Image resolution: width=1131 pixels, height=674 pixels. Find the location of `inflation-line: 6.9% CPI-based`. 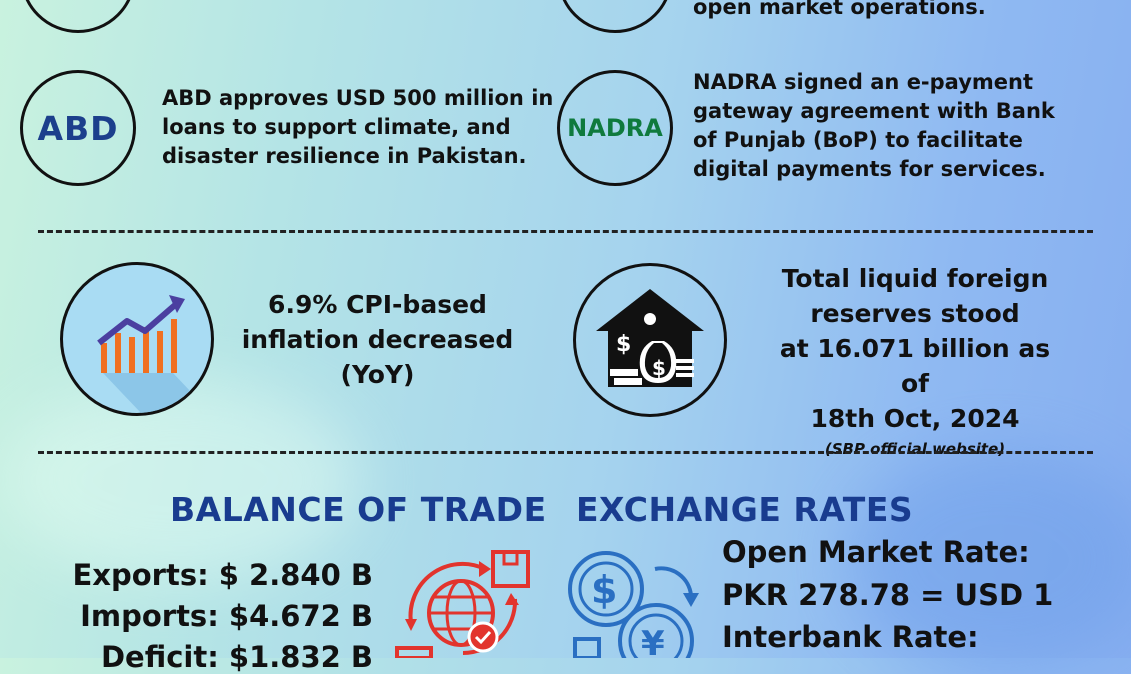

inflation-line: 6.9% CPI-based is located at coordinates (377, 304).